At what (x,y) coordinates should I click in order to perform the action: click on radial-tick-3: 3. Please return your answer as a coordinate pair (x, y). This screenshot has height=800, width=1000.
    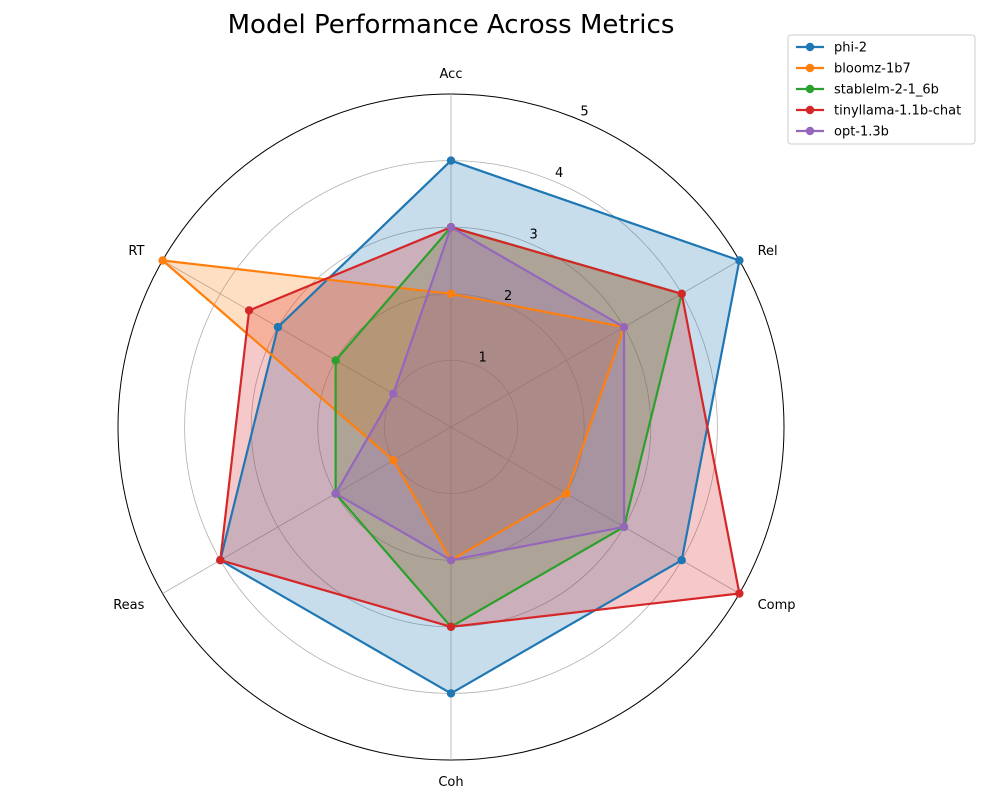
    Looking at the image, I should click on (533, 234).